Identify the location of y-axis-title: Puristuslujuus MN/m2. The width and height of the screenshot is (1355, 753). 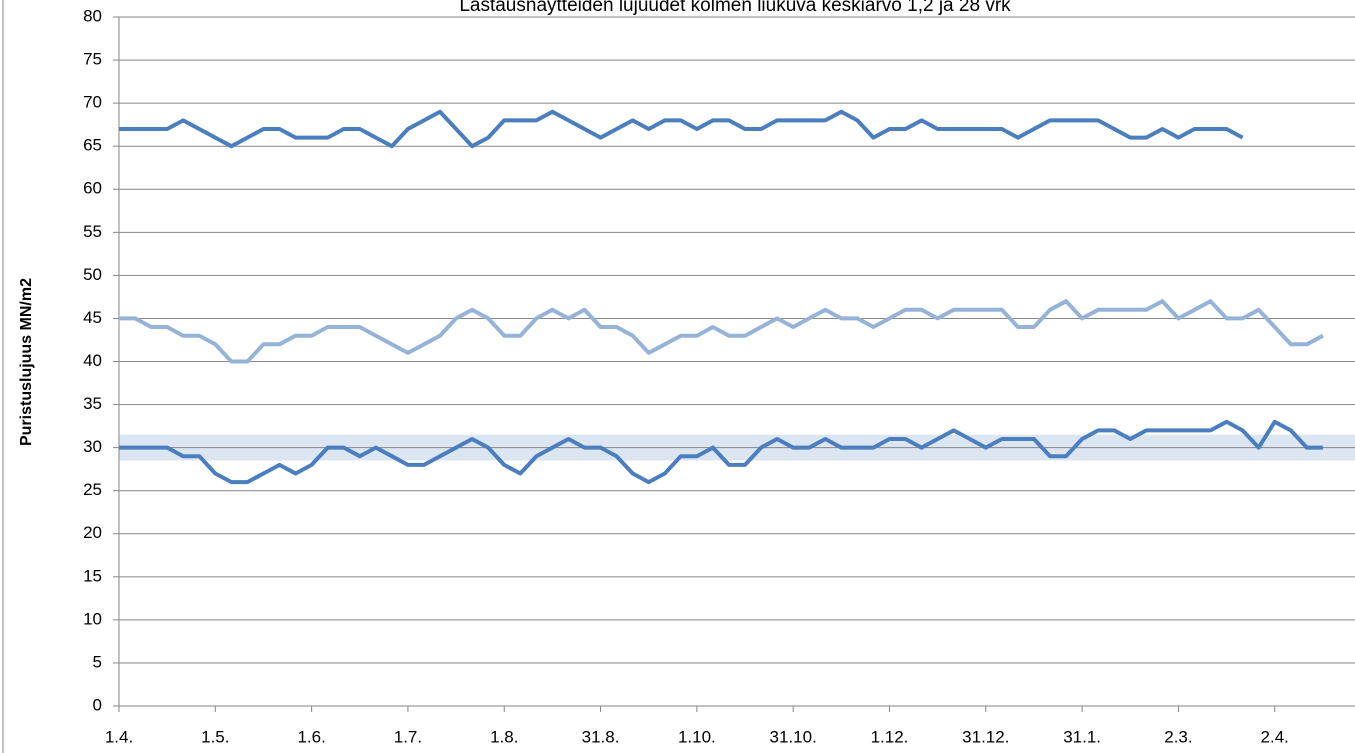
(26, 362).